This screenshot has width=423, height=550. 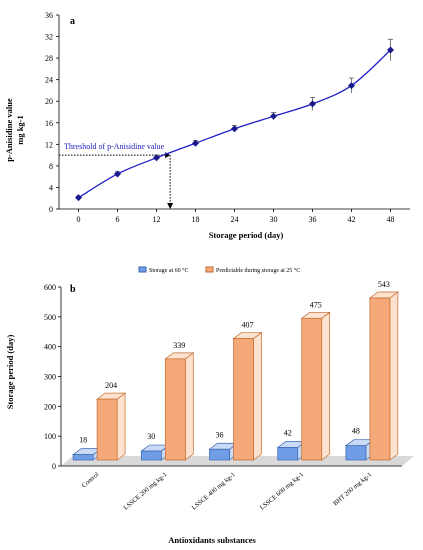 What do you see at coordinates (50, 436) in the screenshot?
I see `y-tick-label-b: 100` at bounding box center [50, 436].